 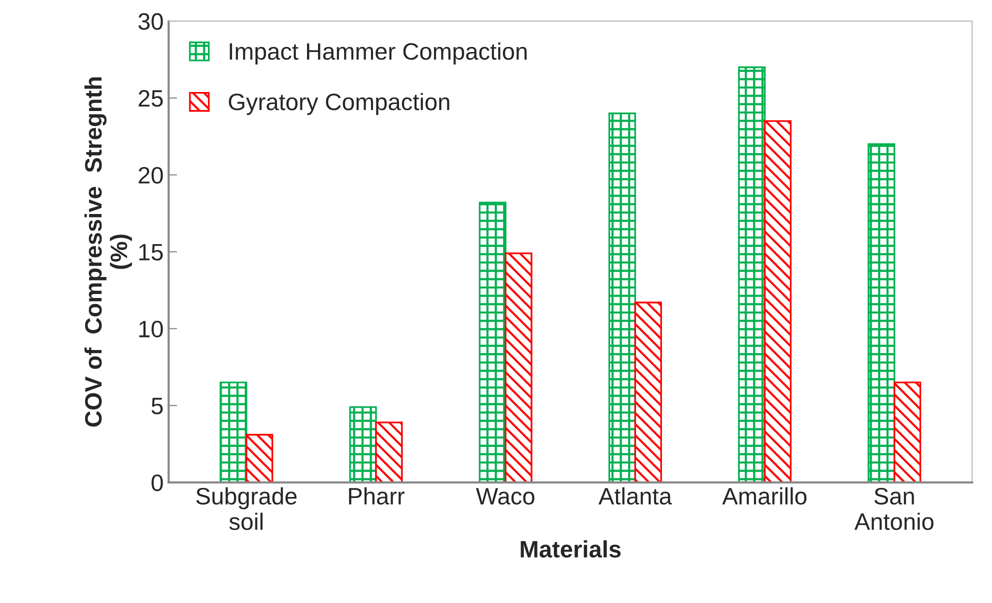 What do you see at coordinates (157, 483) in the screenshot?
I see `y-tick-label: 0` at bounding box center [157, 483].